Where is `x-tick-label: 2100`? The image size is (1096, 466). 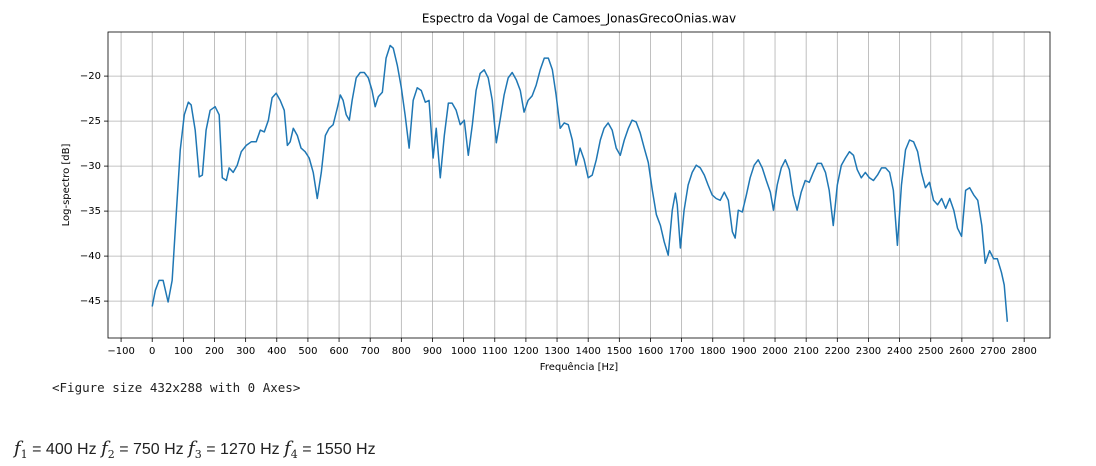
x-tick-label: 2100 is located at coordinates (805, 351).